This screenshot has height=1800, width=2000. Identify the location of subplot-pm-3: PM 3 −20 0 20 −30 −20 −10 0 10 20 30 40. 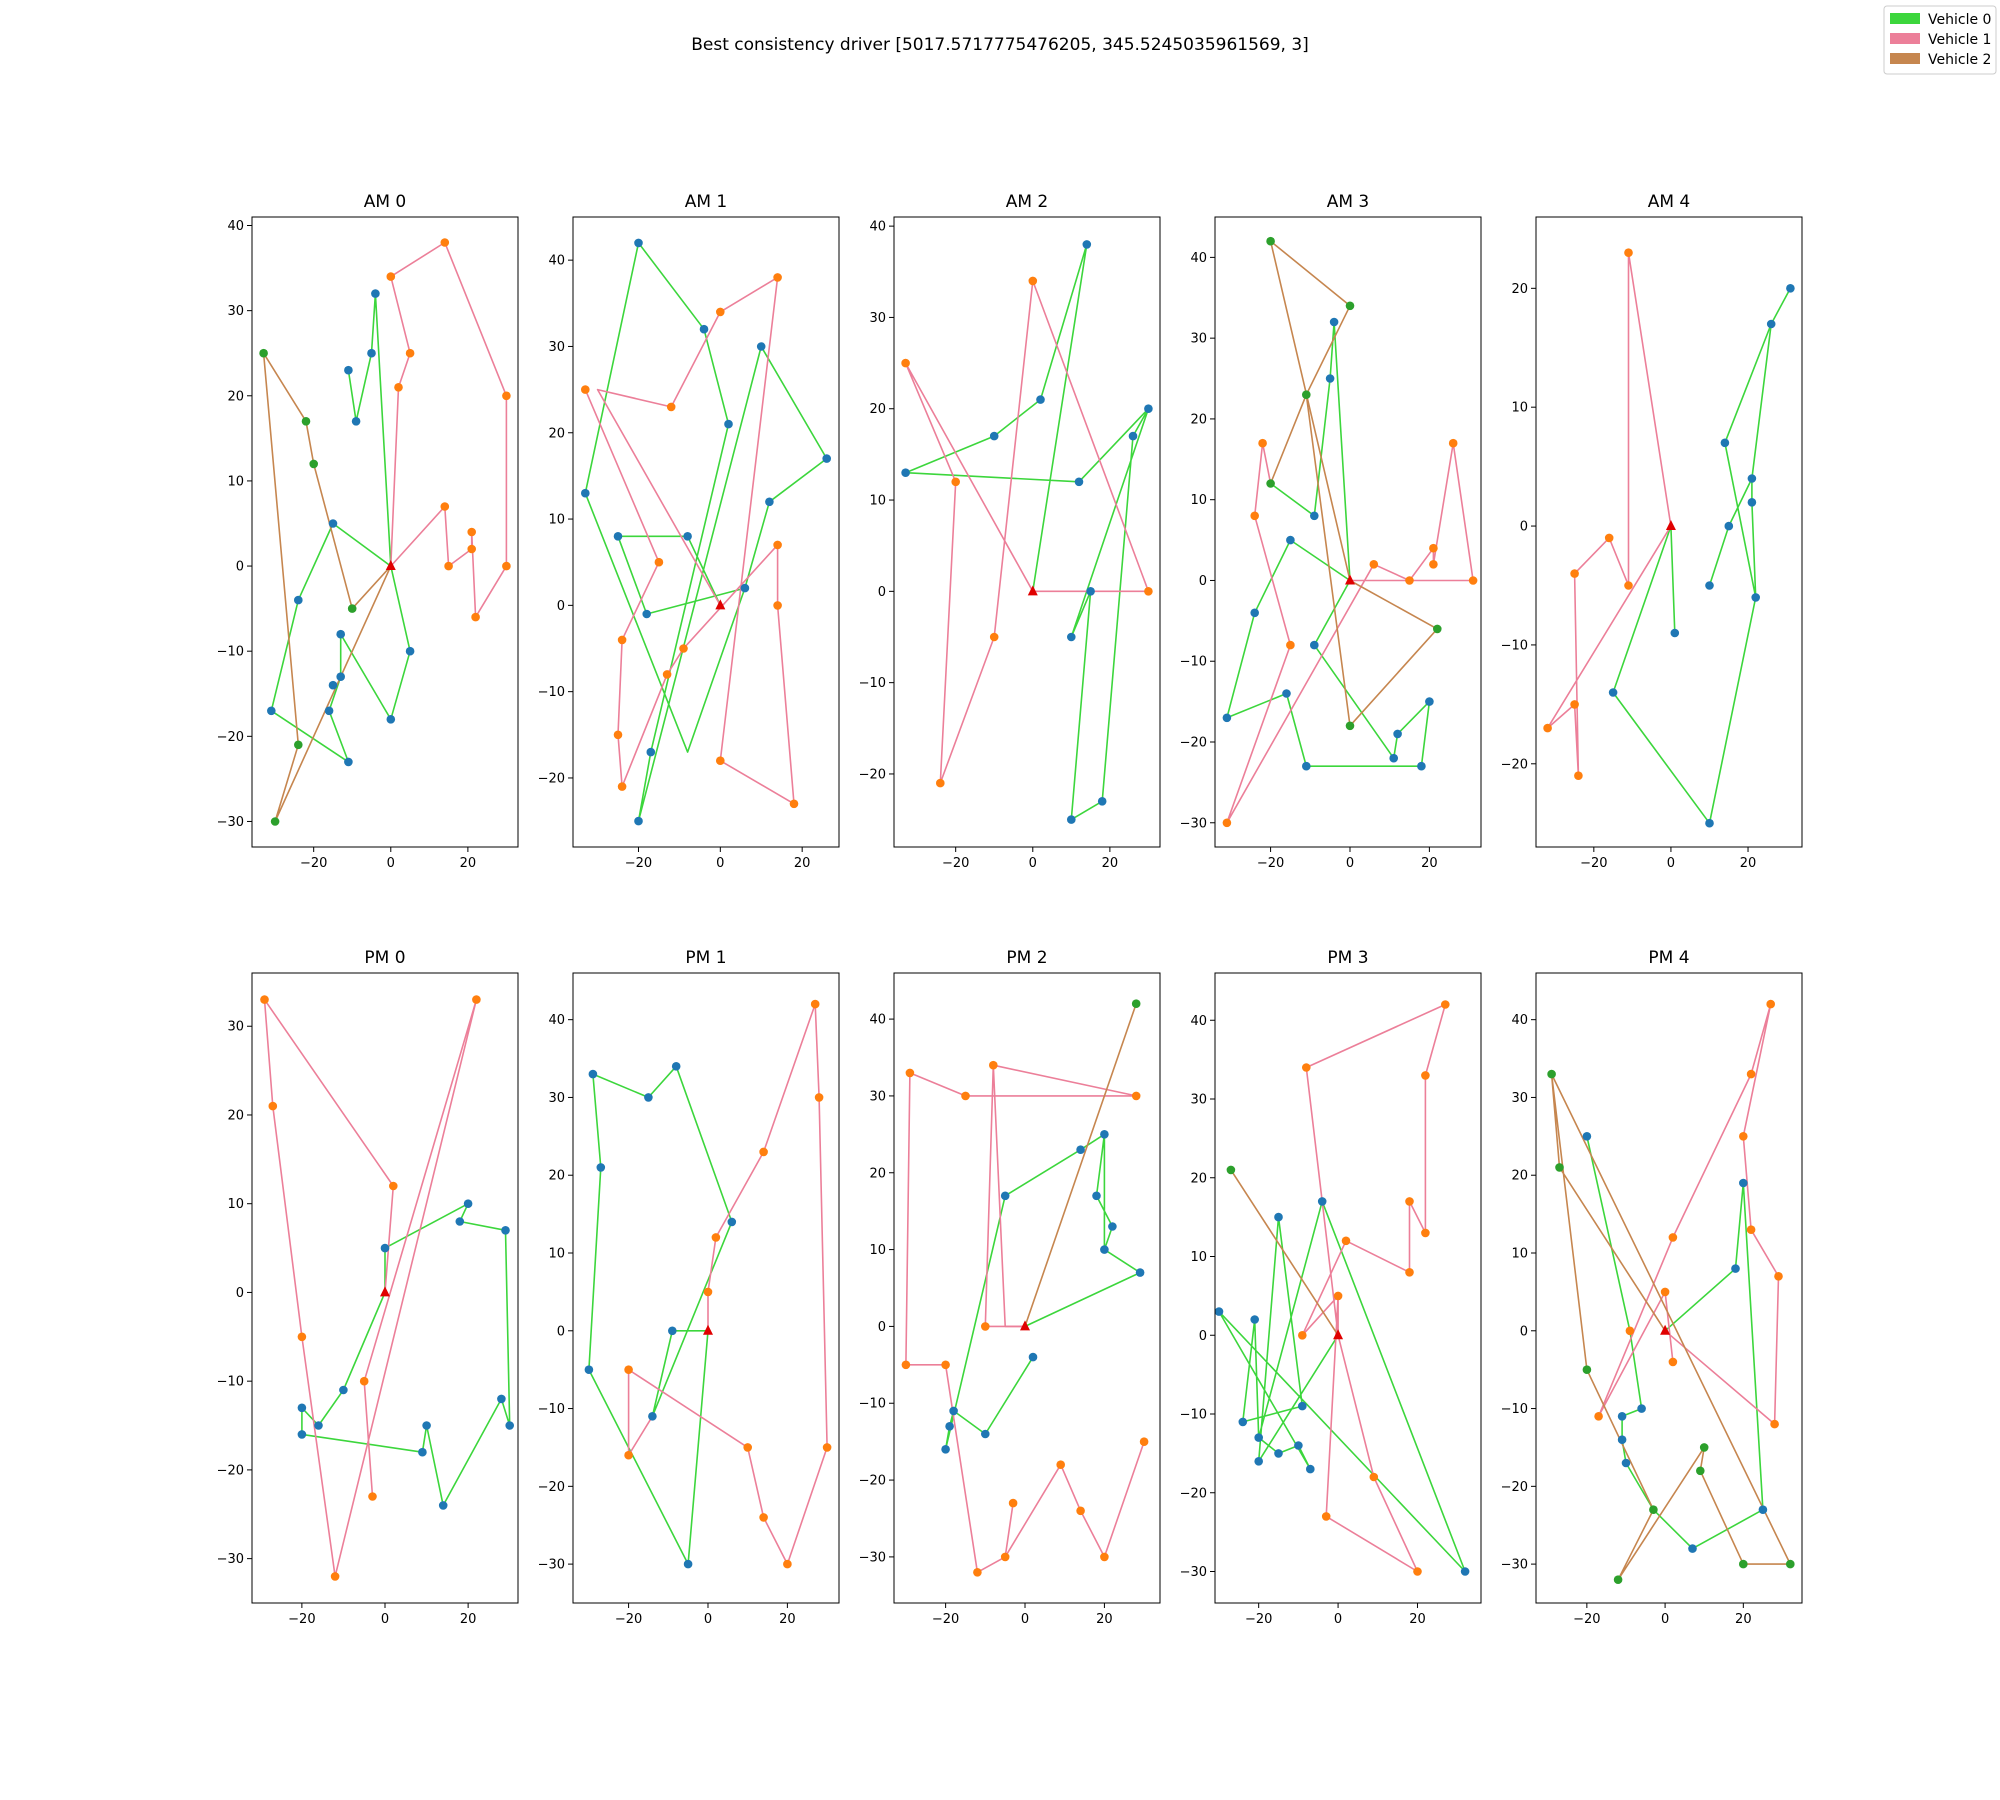
(1331, 1287).